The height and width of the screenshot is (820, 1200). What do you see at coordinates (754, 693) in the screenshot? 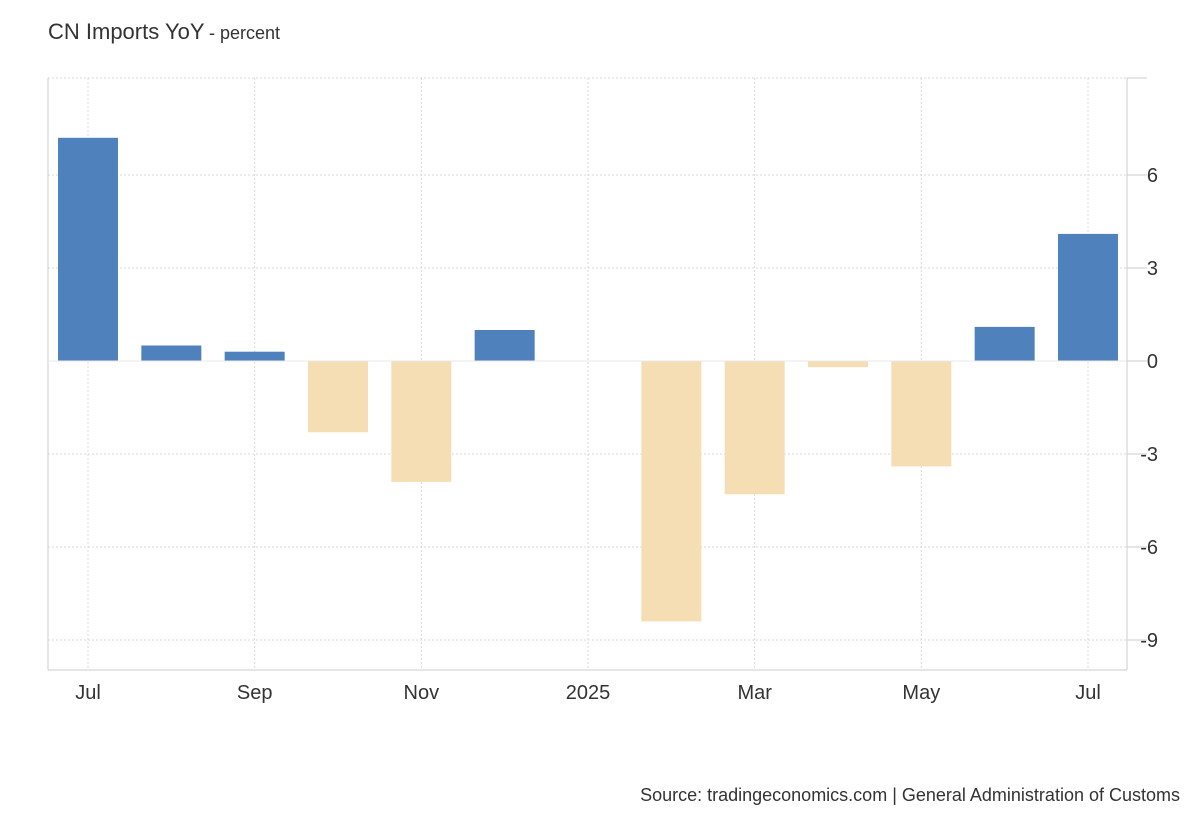
I see `x-tick-label: Mar` at bounding box center [754, 693].